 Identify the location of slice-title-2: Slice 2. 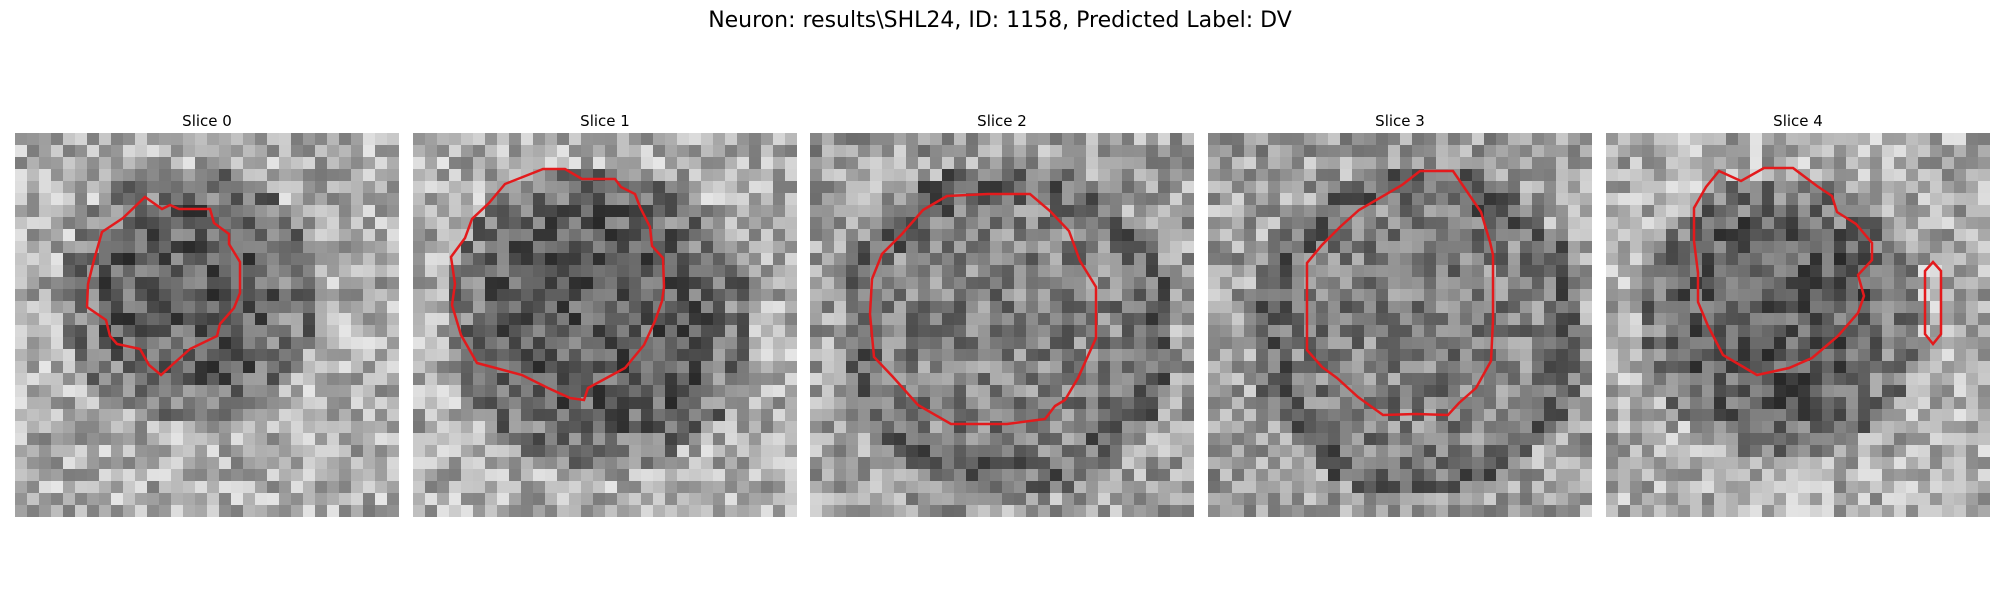
(1002, 121).